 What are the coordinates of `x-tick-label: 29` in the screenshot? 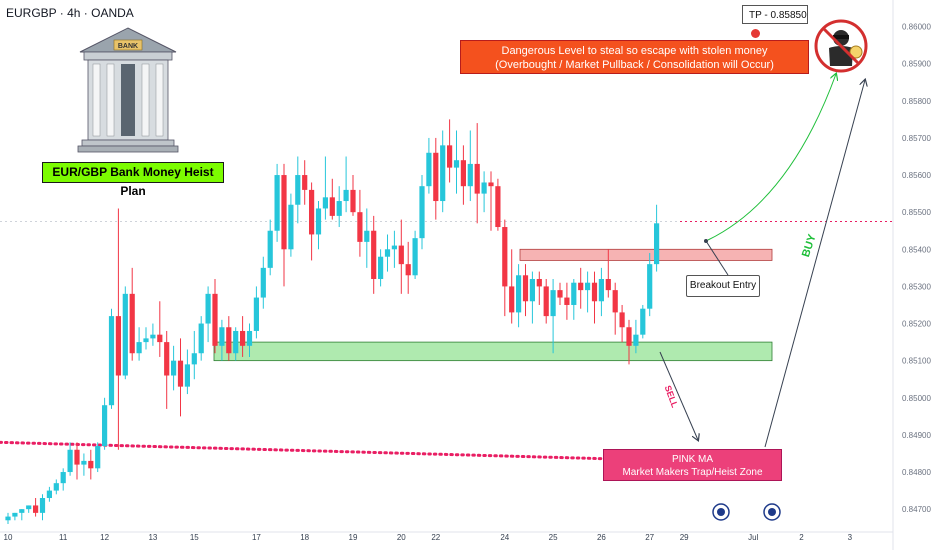 It's located at (684, 537).